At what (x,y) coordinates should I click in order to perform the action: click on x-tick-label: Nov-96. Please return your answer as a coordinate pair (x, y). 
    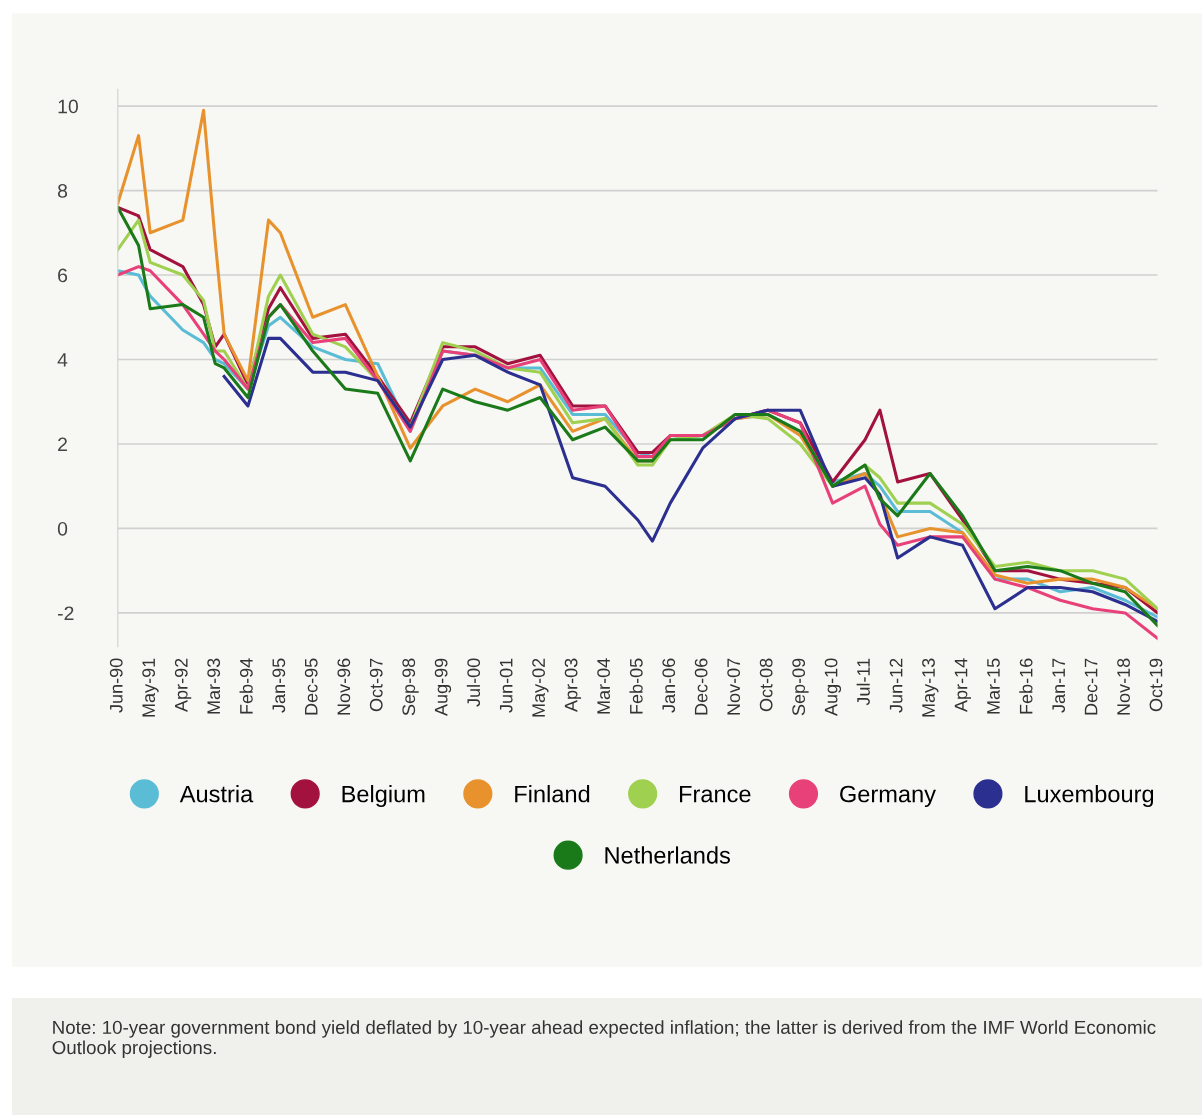
    Looking at the image, I should click on (344, 686).